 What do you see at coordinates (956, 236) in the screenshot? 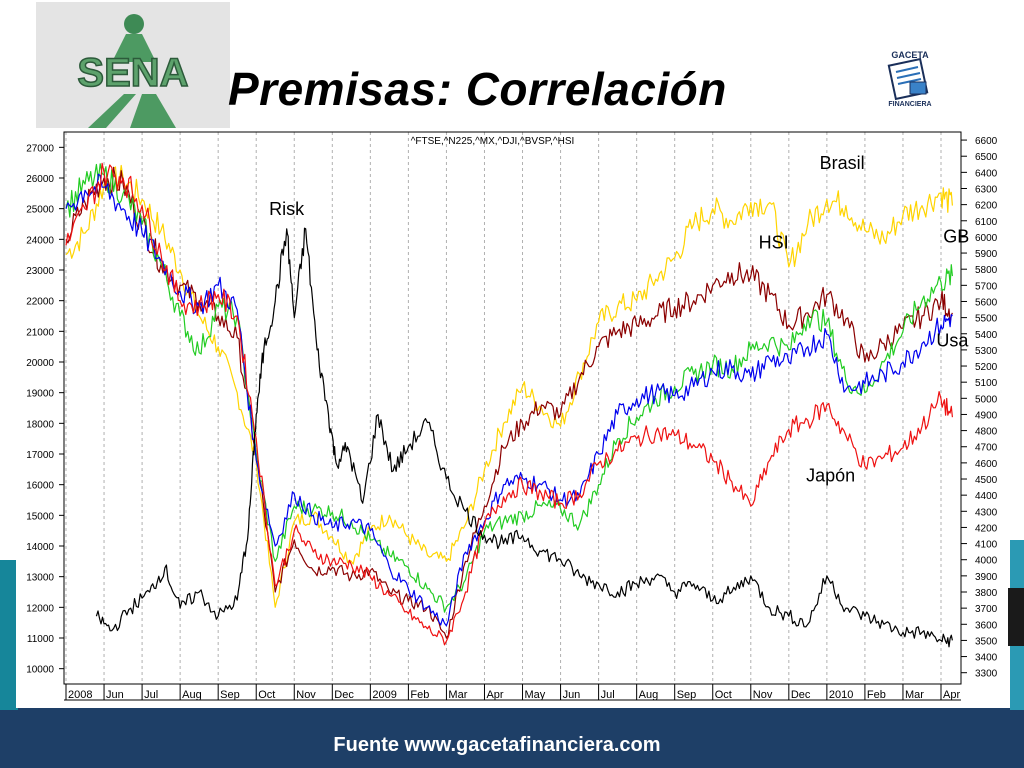
I see `annotation-gb: GB` at bounding box center [956, 236].